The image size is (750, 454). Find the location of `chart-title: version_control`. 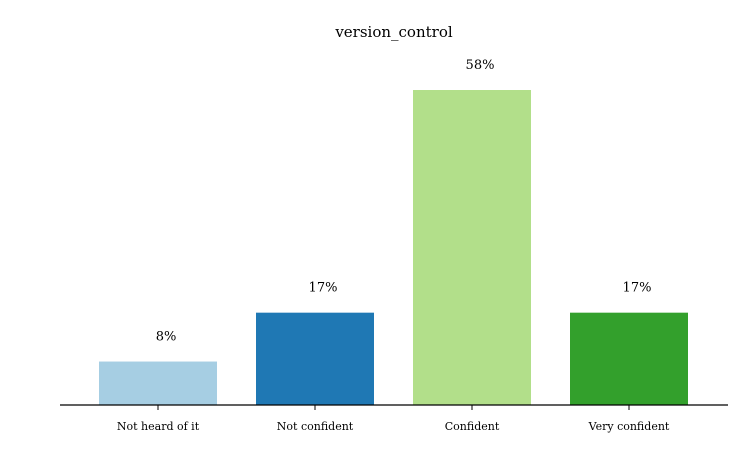

chart-title: version_control is located at coordinates (393, 32).